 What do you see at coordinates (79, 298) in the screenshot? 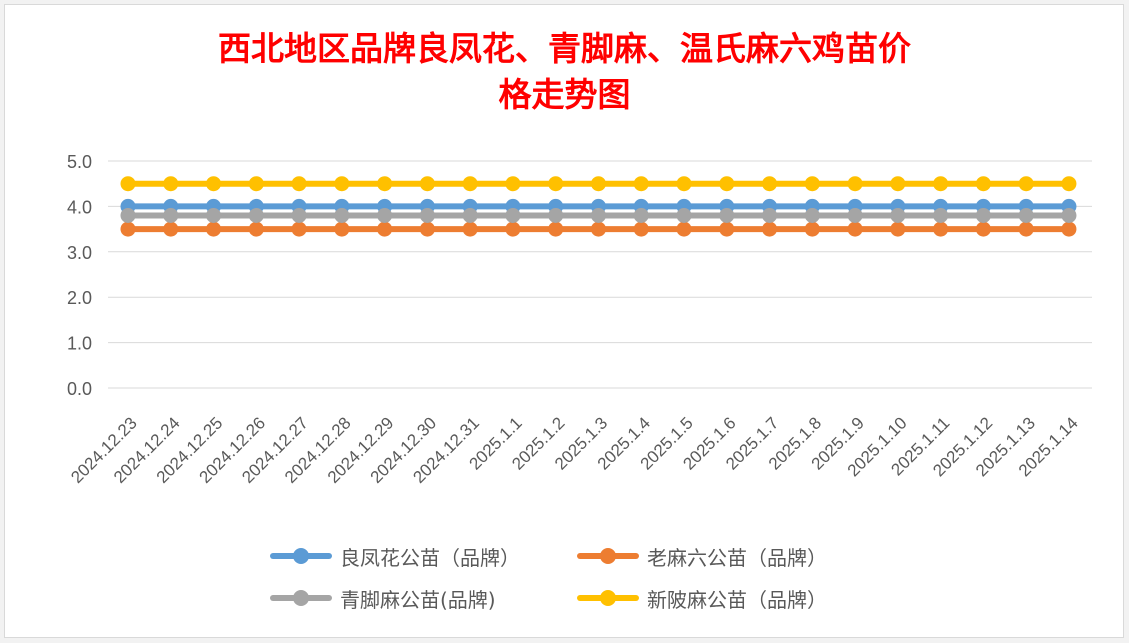
I see `y-tick-label: 2.0` at bounding box center [79, 298].